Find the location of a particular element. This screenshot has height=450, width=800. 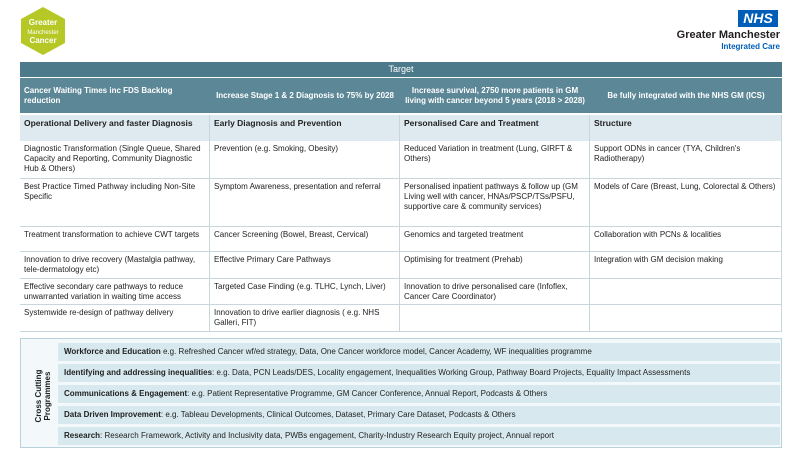

cross-cutting-label: Cross Cutting Programmes is located at coordinates (43, 396).